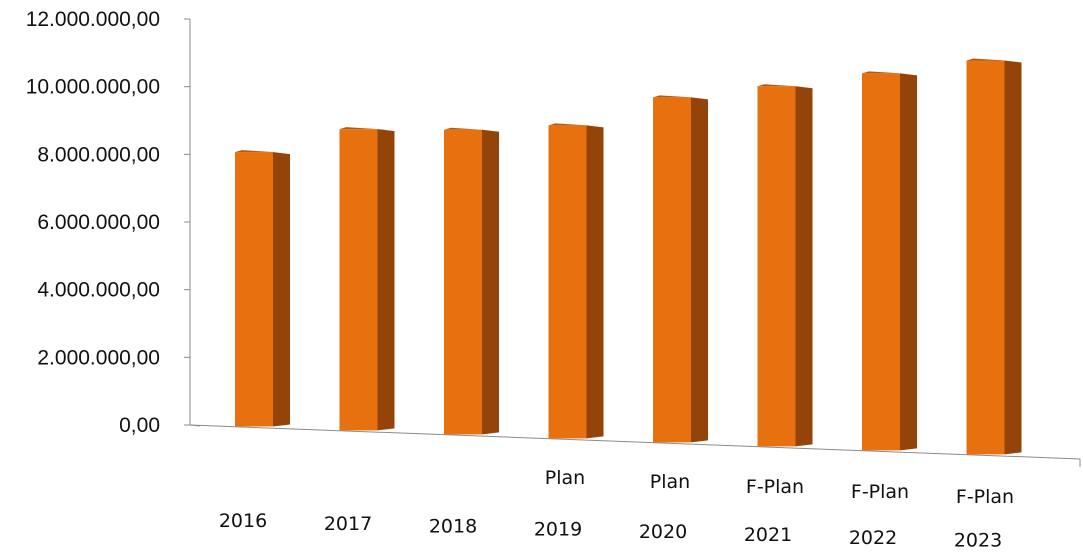  I want to click on x-tick-label-year: 2020, so click(663, 532).